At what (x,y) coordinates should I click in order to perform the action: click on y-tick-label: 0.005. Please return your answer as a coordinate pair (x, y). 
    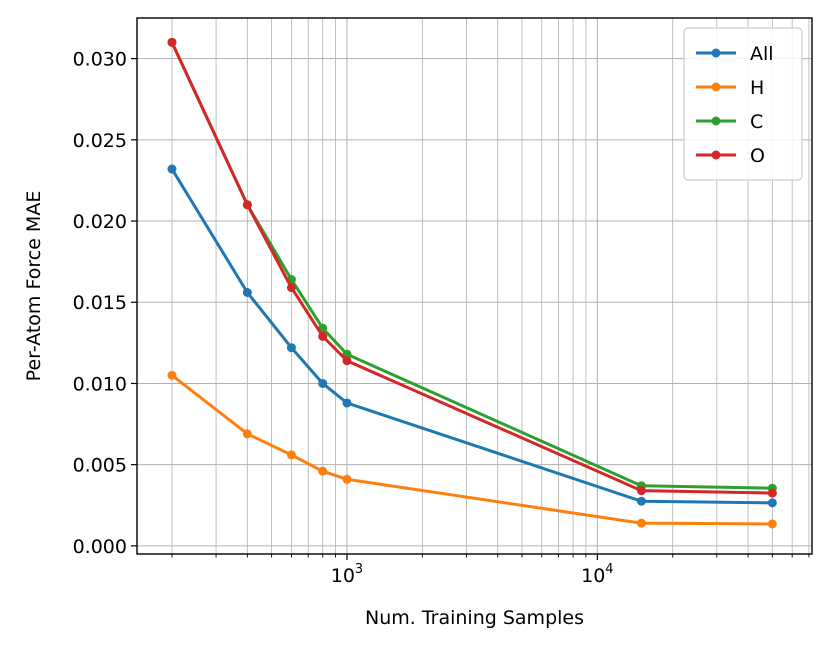
    Looking at the image, I should click on (100, 466).